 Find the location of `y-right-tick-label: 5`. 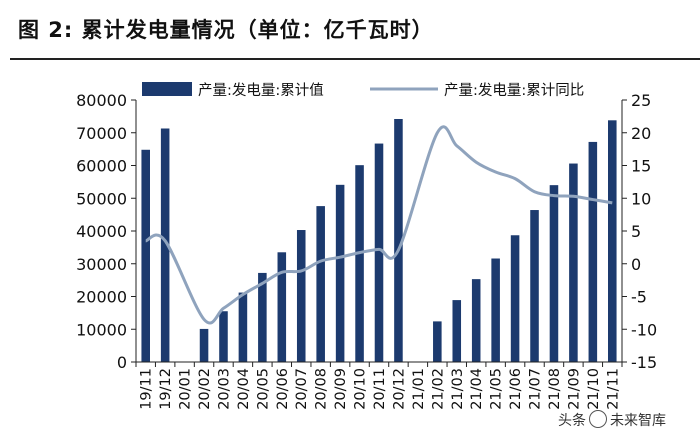

y-right-tick-label: 5 is located at coordinates (636, 231).